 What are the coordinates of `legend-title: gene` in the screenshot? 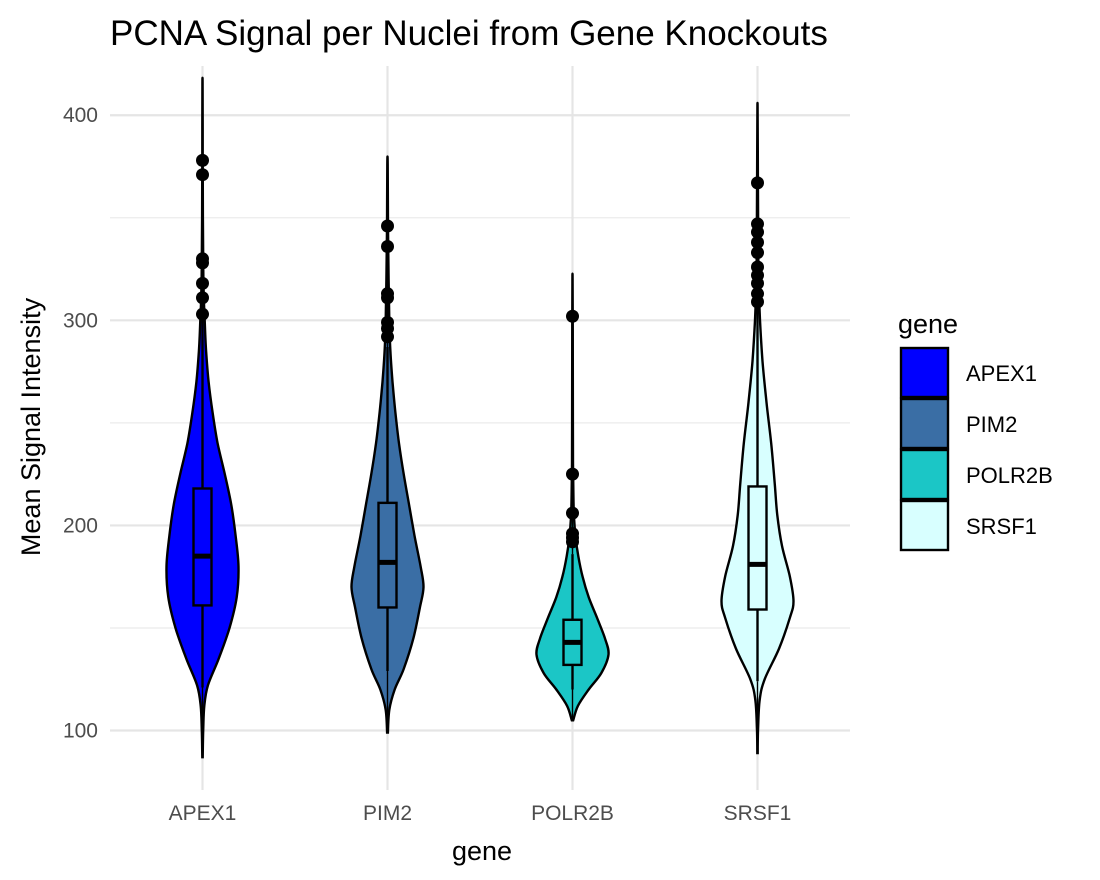 It's located at (928, 324).